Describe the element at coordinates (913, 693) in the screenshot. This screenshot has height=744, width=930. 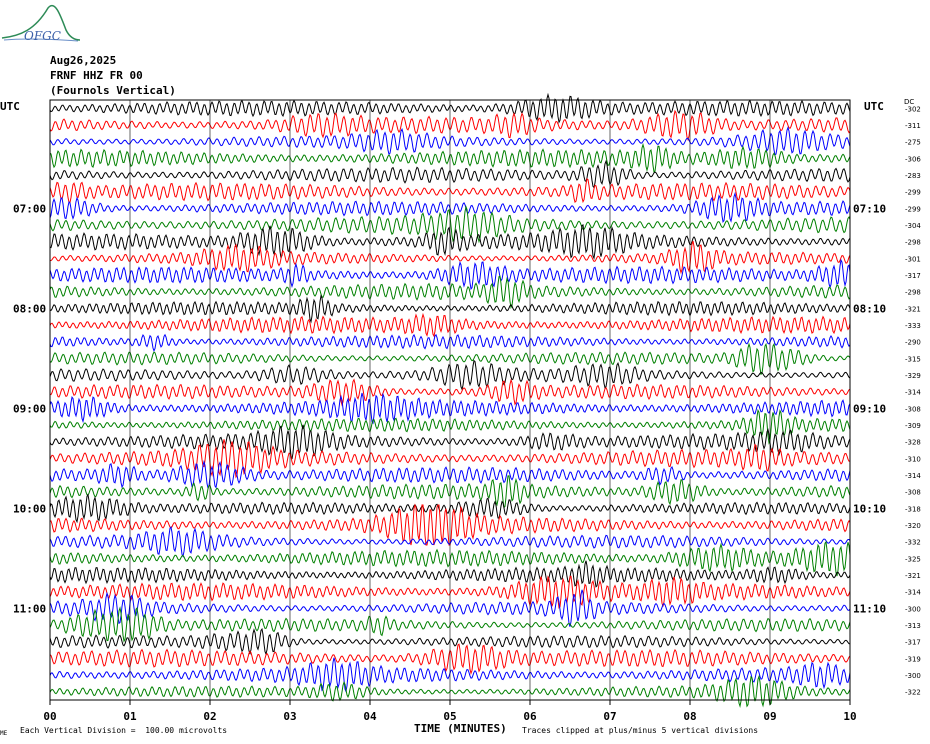
I see `dc-offset-35: -322` at that location.